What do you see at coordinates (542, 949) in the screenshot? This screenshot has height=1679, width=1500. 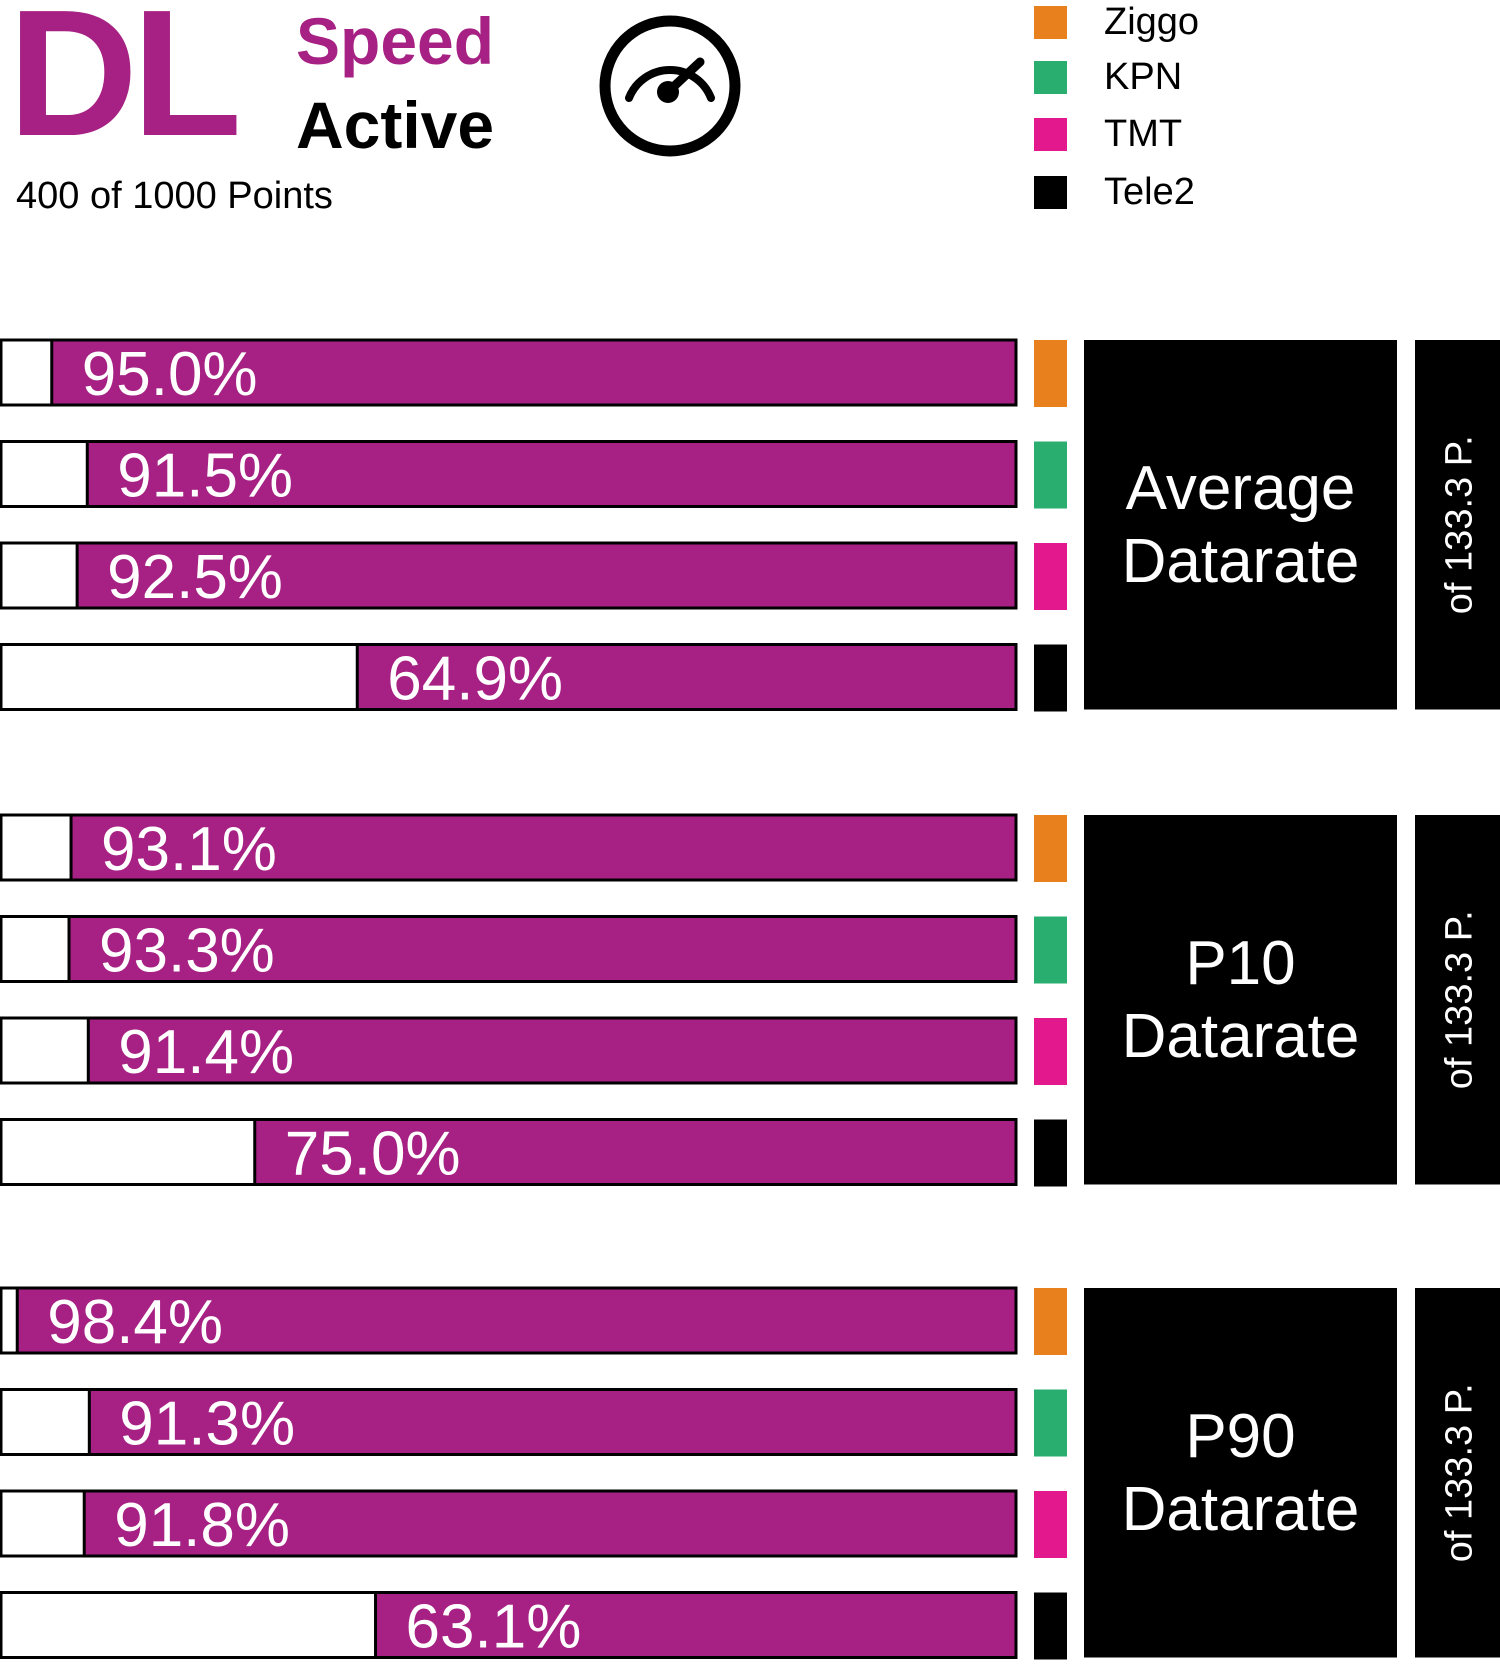 I see `bar-g2-kpn` at bounding box center [542, 949].